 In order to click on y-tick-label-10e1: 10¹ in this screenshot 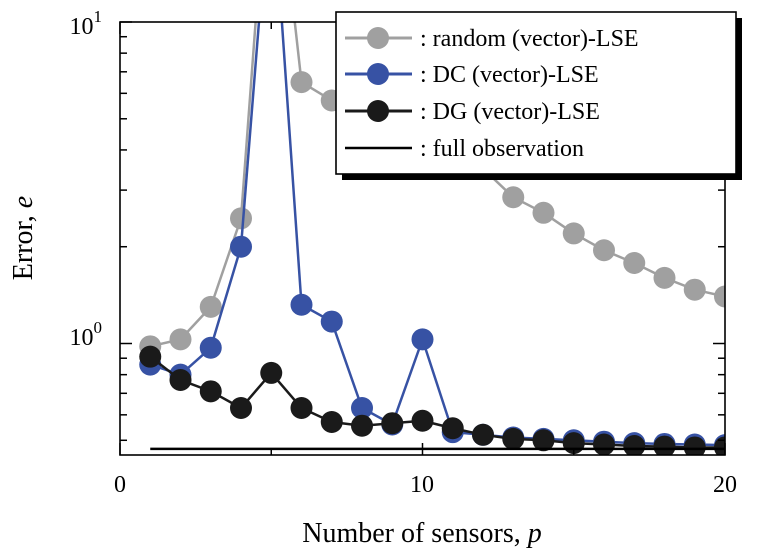, I will do `click(86, 23)`.